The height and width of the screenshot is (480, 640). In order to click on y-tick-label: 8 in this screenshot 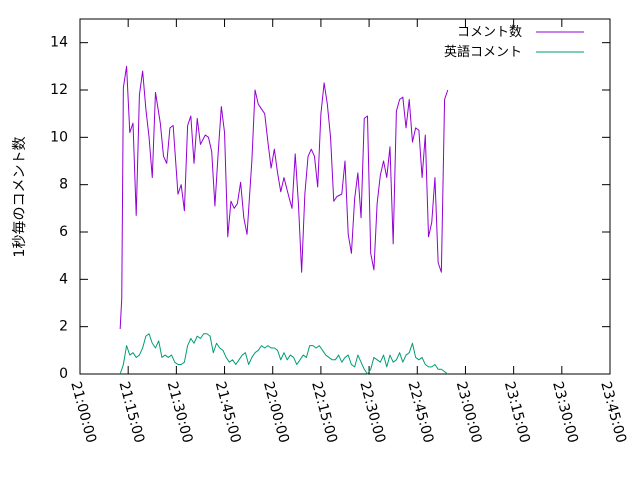, I will do `click(63, 185)`.